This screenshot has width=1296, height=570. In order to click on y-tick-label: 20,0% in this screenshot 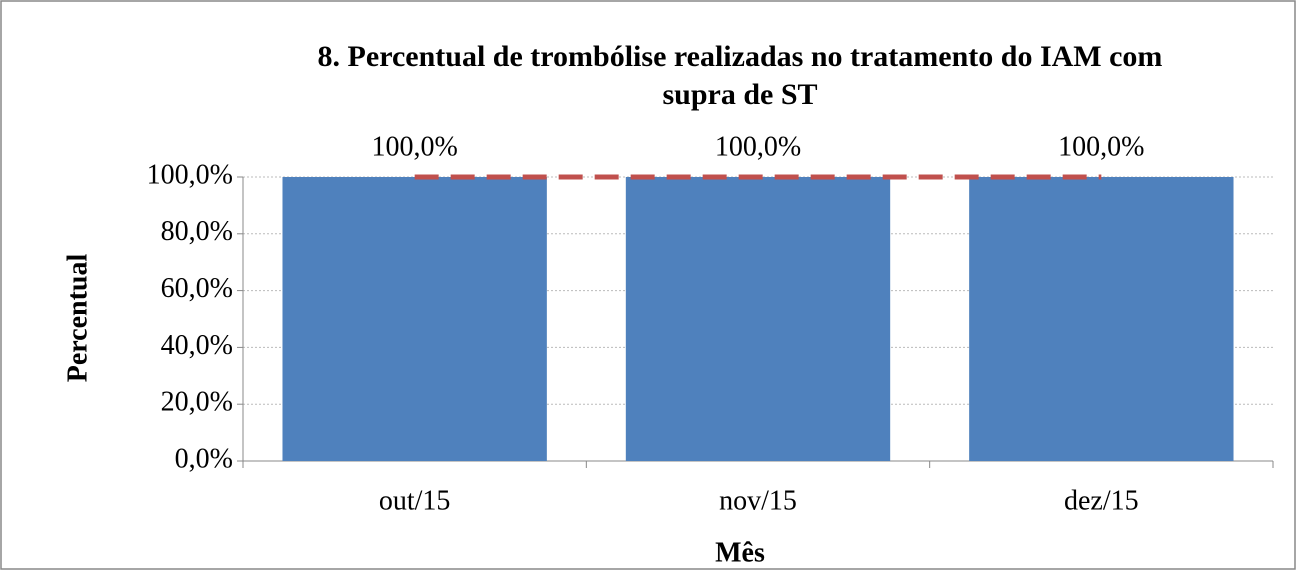, I will do `click(197, 402)`.